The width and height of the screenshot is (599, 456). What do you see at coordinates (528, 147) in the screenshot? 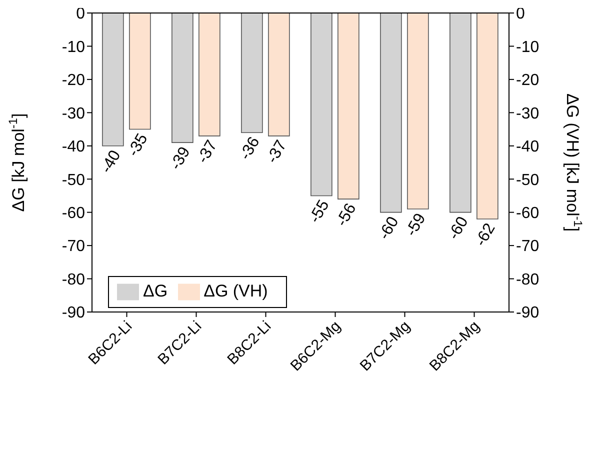
I see `y2-tick-label: -40` at bounding box center [528, 147].